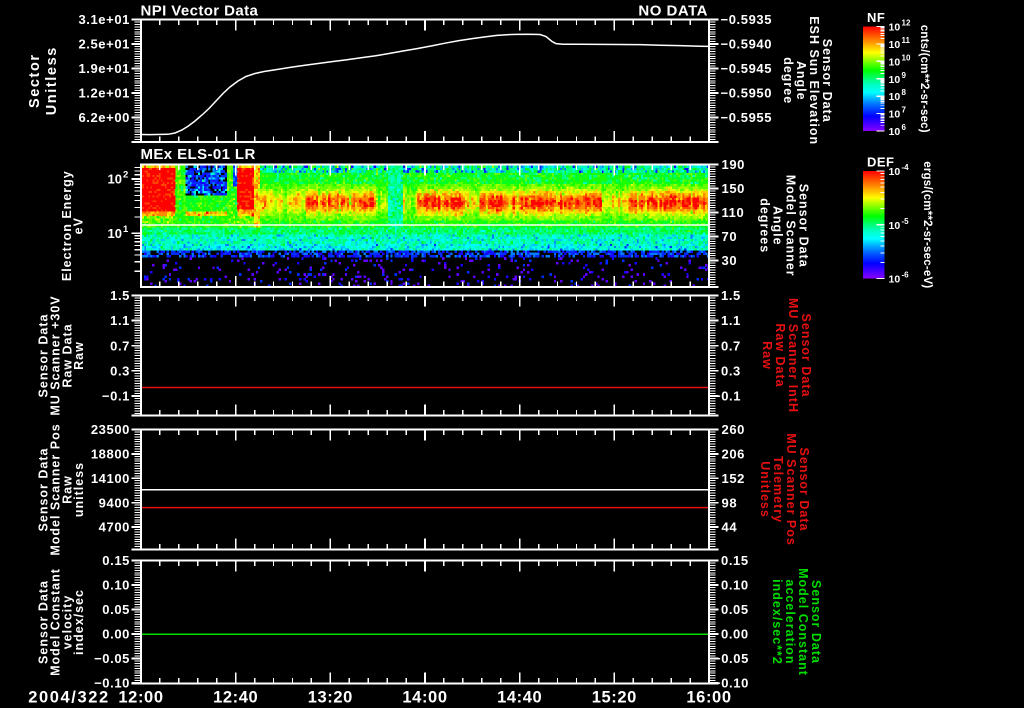 Image resolution: width=1024 pixels, height=708 pixels. What do you see at coordinates (79, 489) in the screenshot?
I see `svg-text: unitless` at bounding box center [79, 489].